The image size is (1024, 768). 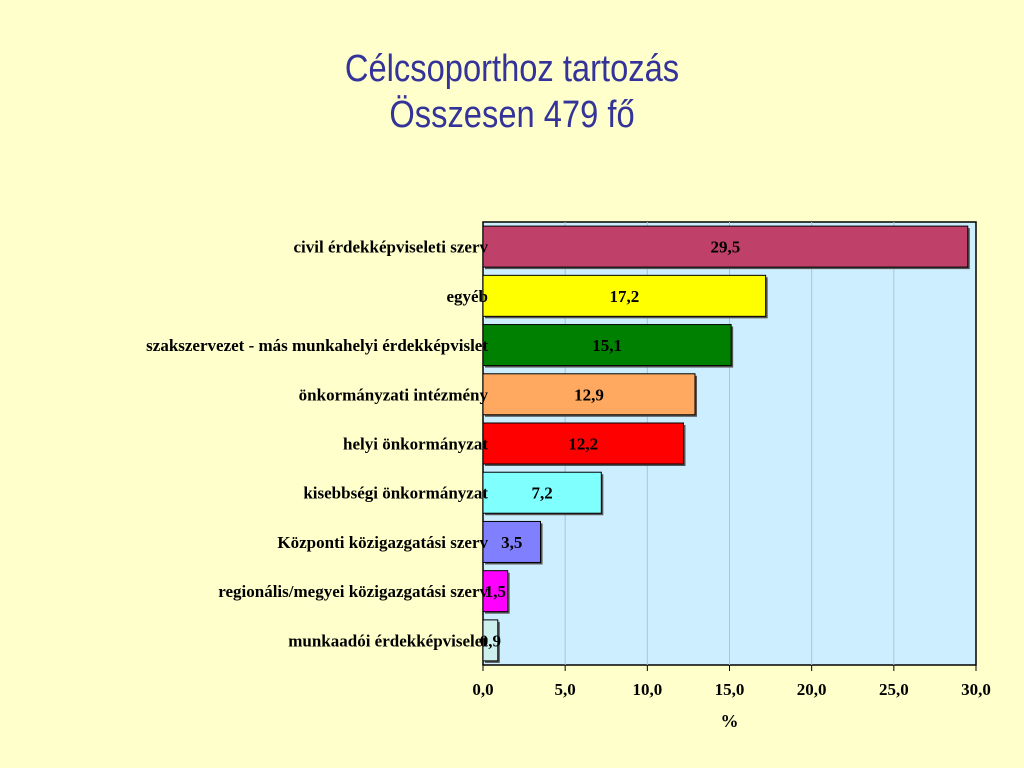 I want to click on category-label: civil érdekképviseleti szerv, so click(x=390, y=247).